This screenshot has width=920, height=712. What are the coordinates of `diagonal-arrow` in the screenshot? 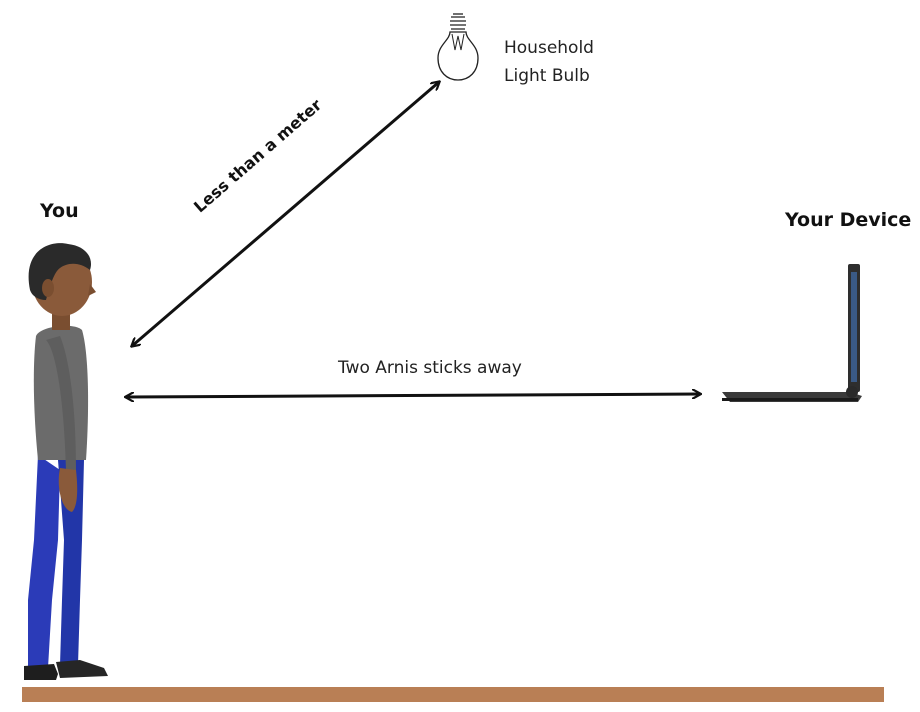 It's located at (285, 214).